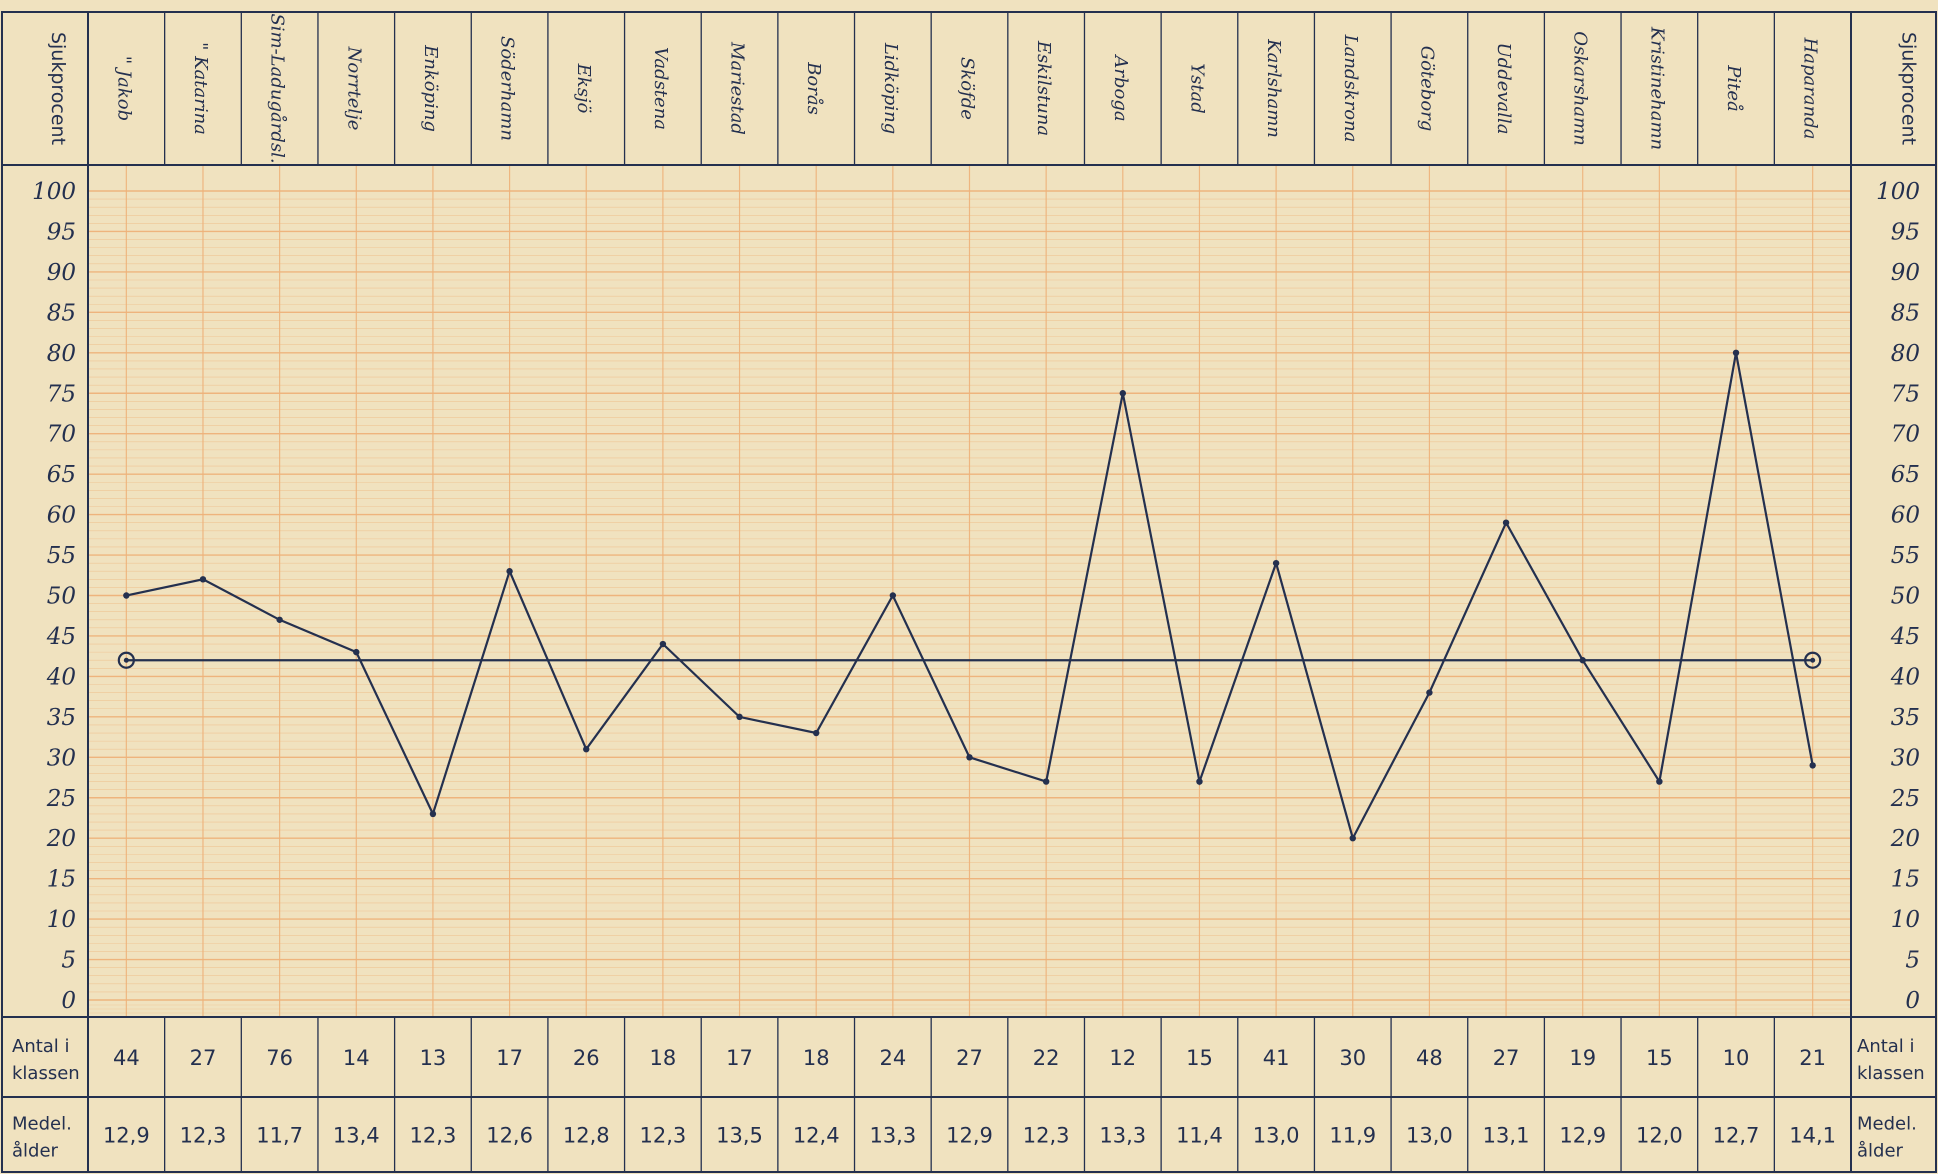 The height and width of the screenshot is (1174, 1938). What do you see at coordinates (353, 88) in the screenshot?
I see `column-header-label: Norrtelje` at bounding box center [353, 88].